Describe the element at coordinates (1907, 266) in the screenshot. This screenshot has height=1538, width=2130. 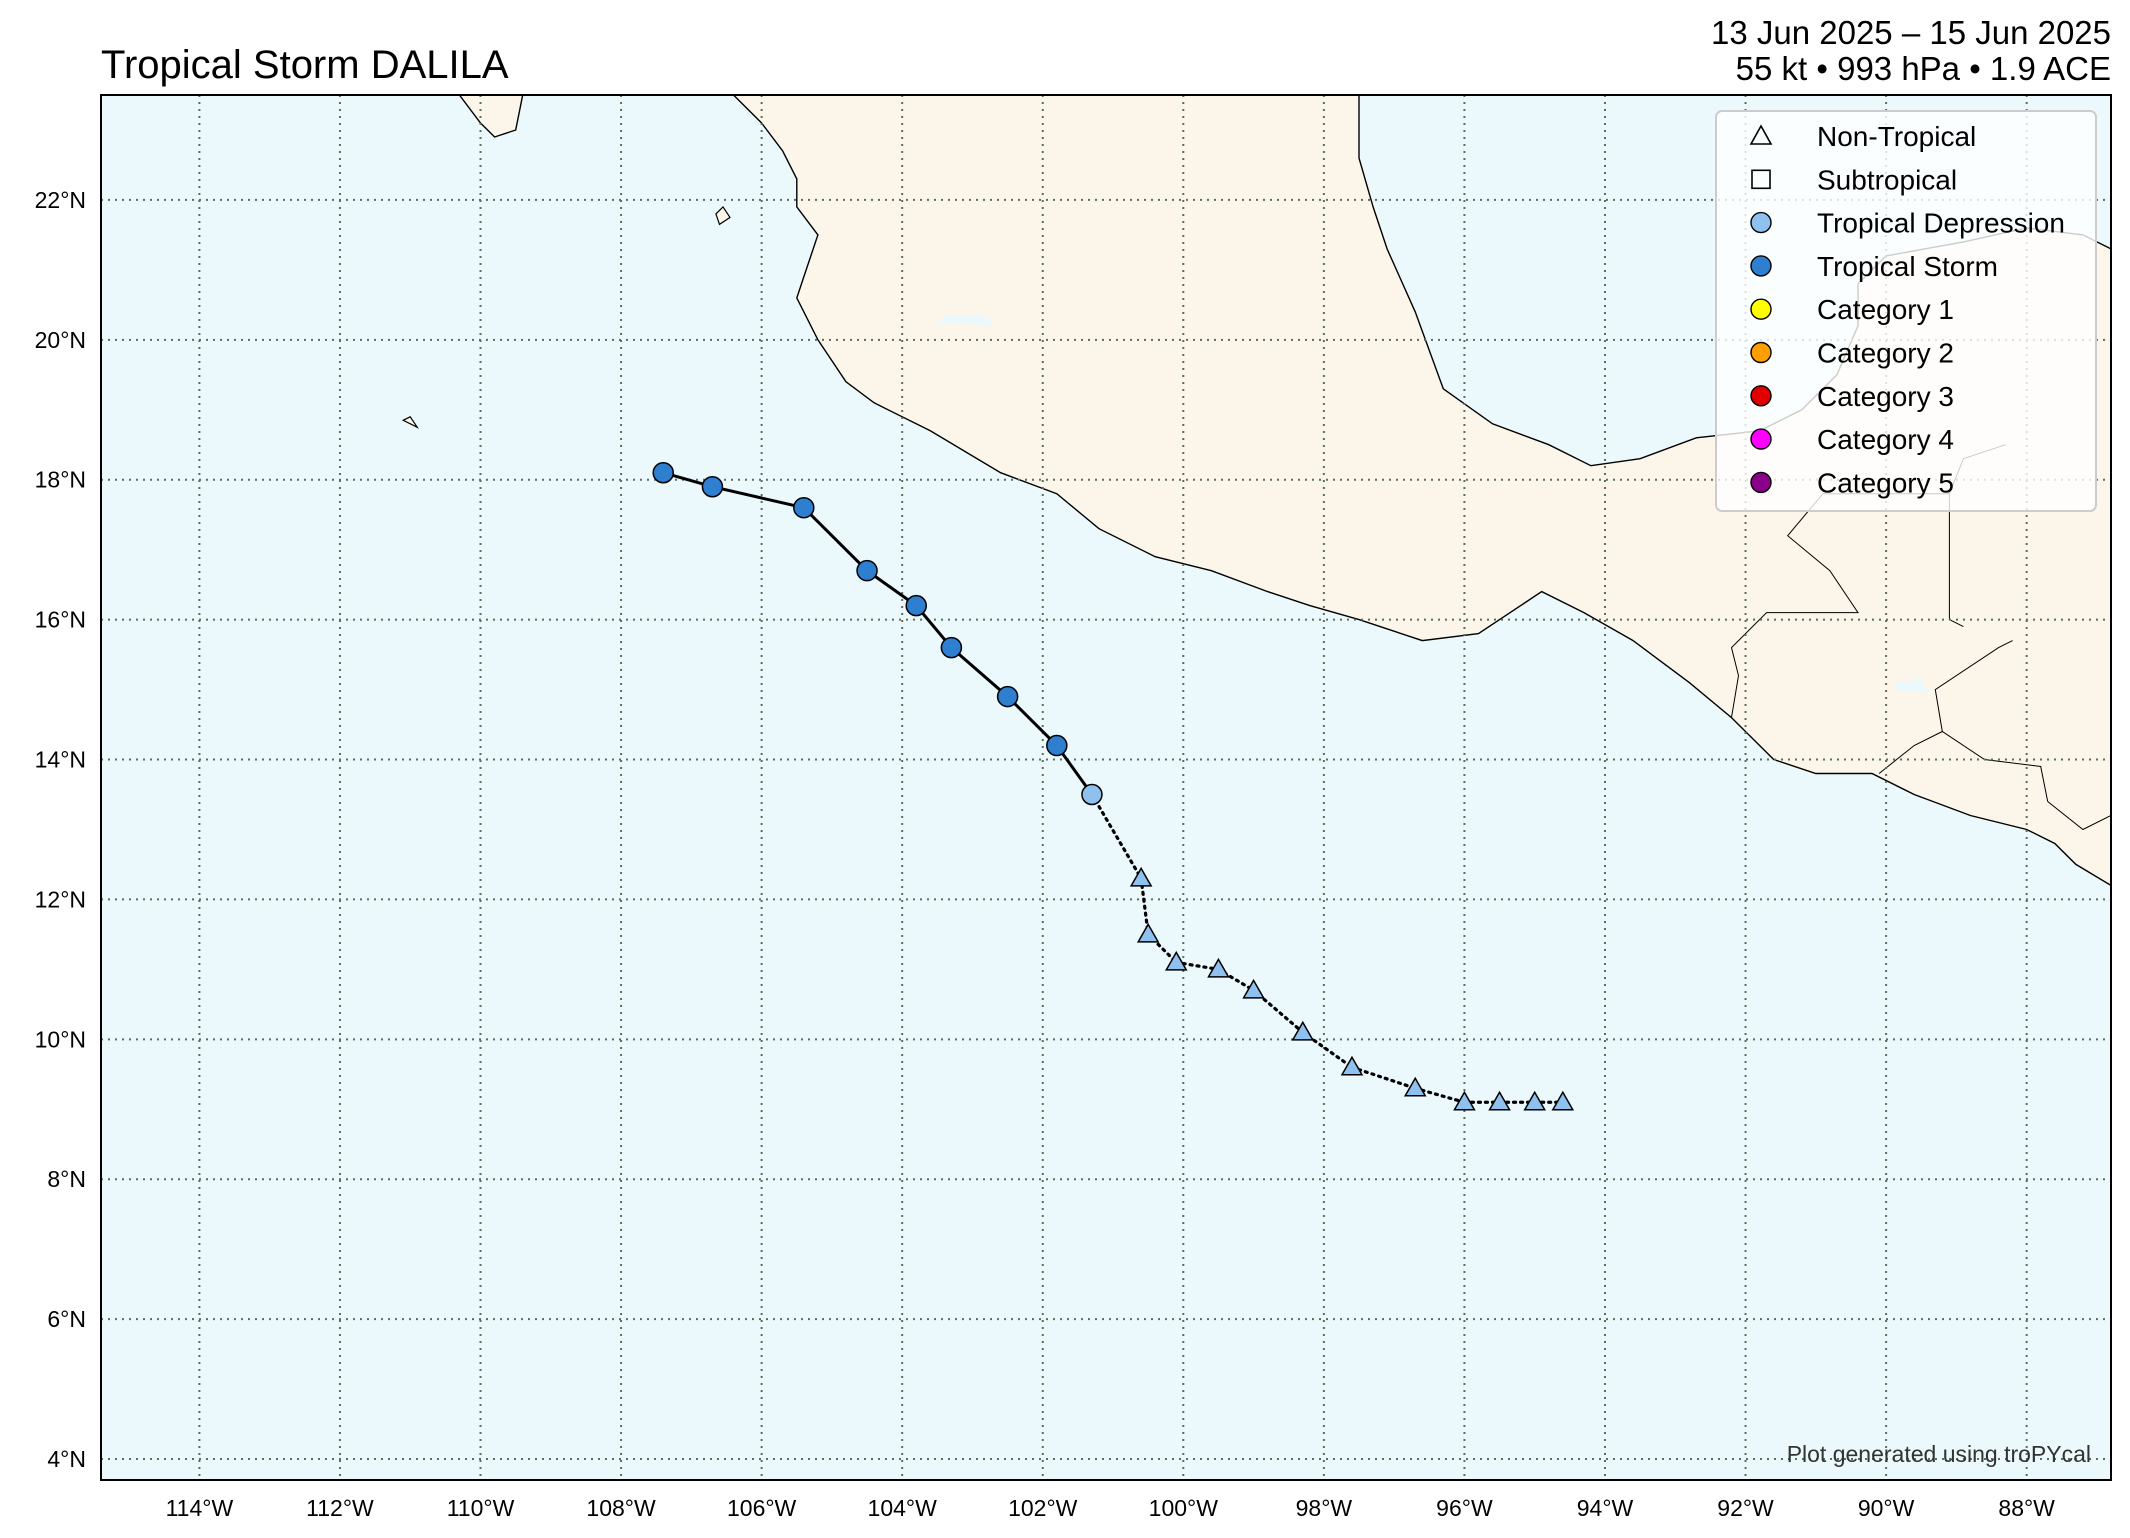
I see `legend-label: Tropical Storm` at that location.